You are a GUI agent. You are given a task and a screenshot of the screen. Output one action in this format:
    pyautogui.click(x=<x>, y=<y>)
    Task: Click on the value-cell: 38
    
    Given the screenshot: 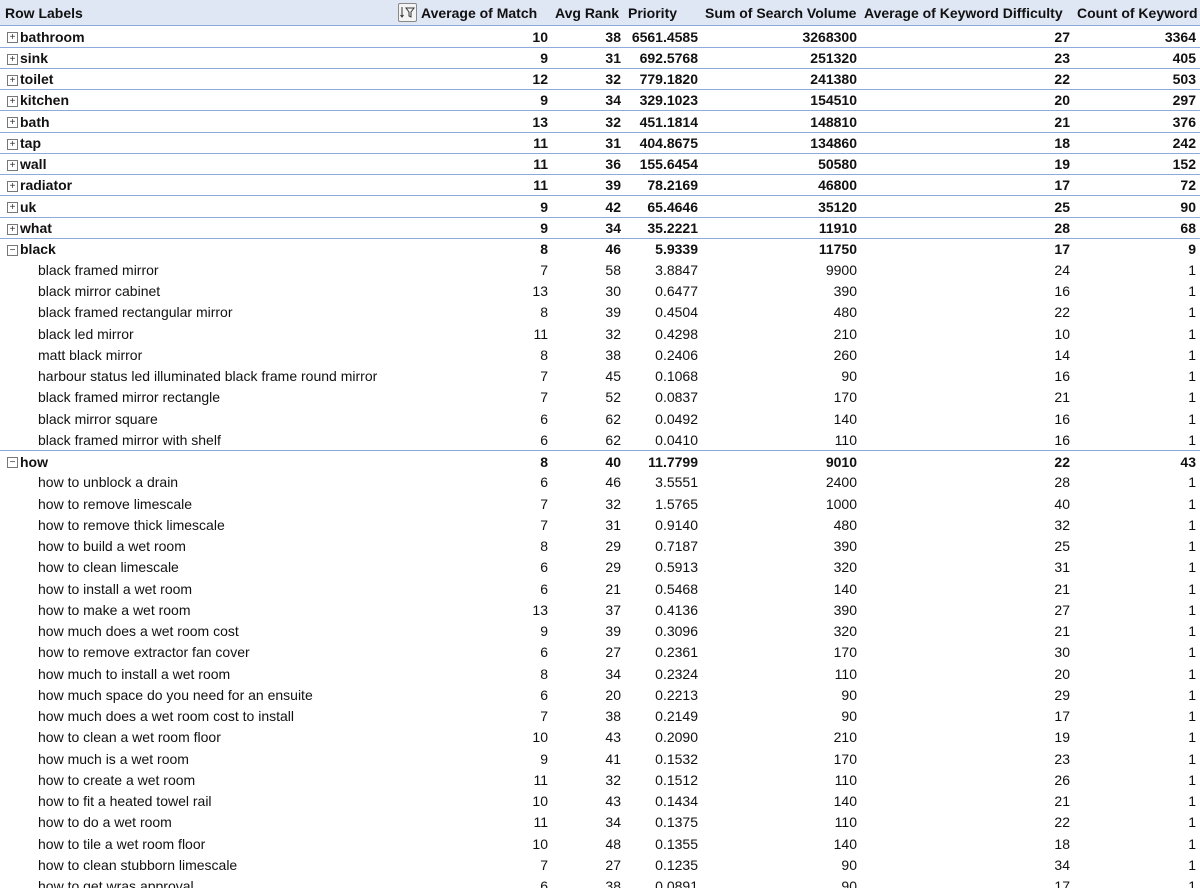 What is the action you would take?
    pyautogui.click(x=613, y=354)
    